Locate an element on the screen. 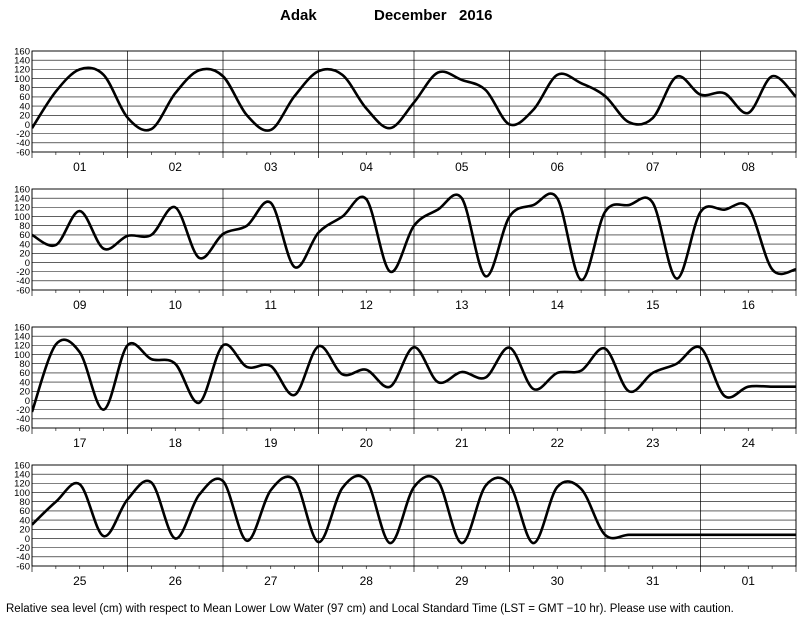  day-label: 29 is located at coordinates (462, 581).